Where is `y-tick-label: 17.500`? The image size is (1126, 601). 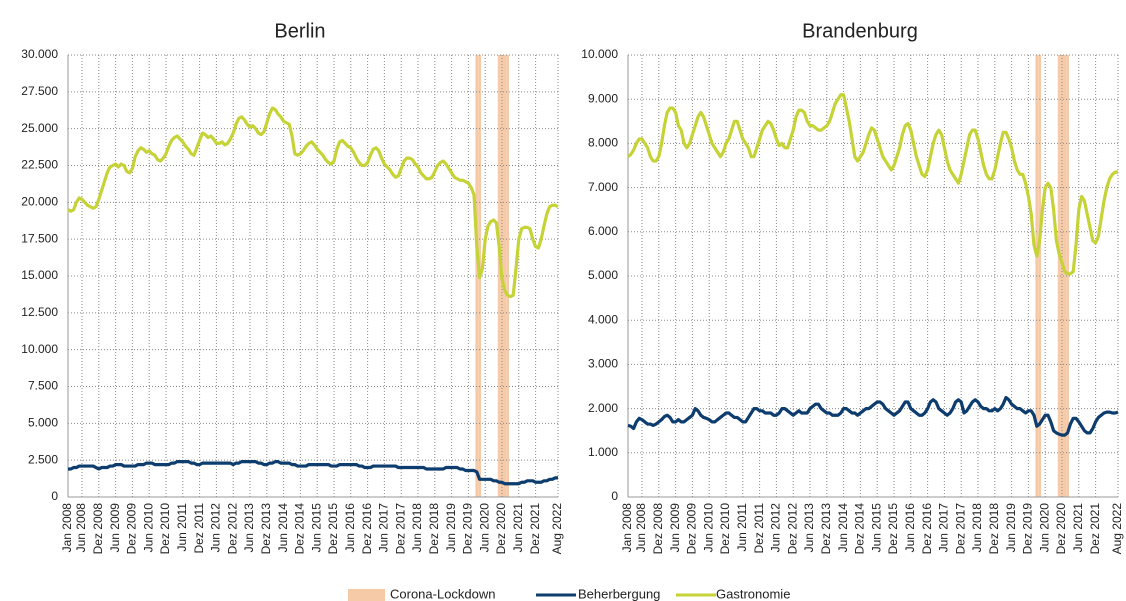 y-tick-label: 17.500 is located at coordinates (39, 238).